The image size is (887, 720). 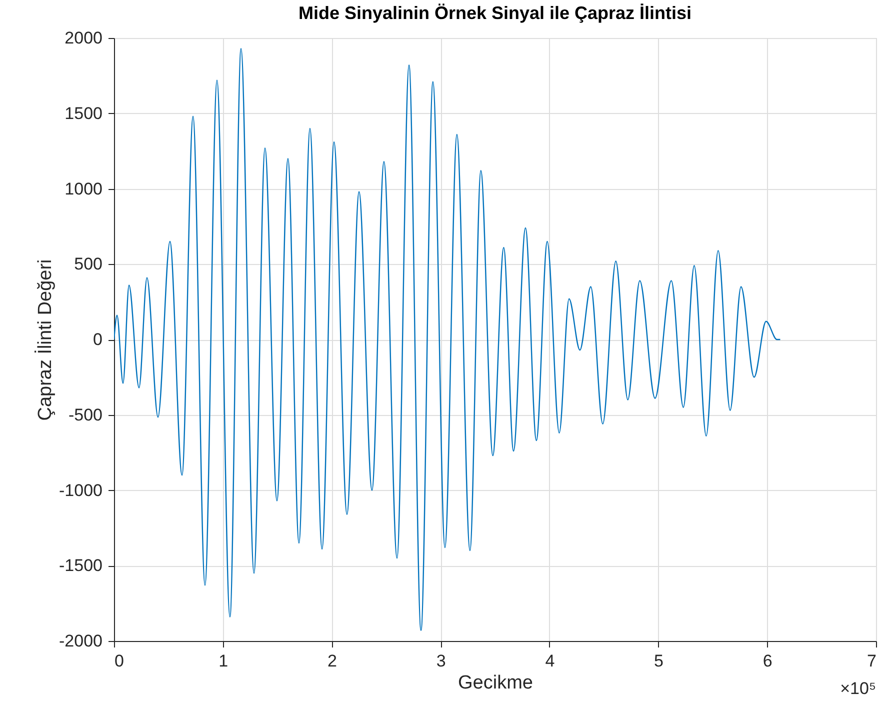 I want to click on y-tick-label: -500, so click(x=85, y=414).